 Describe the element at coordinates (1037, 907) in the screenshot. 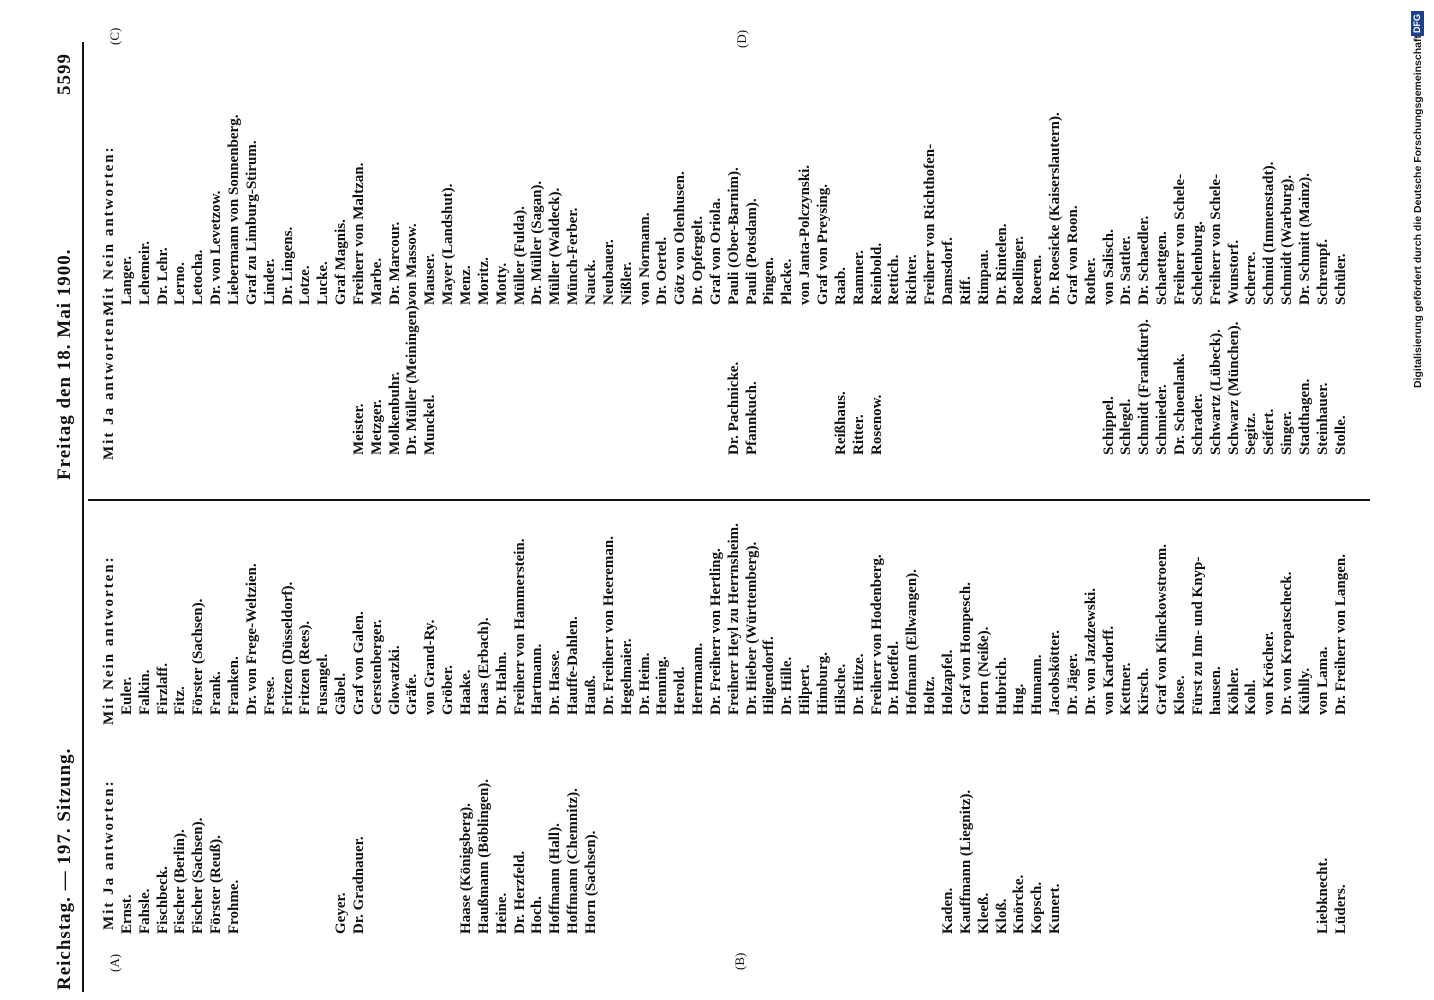

I see `member-name: Kopsch.` at that location.